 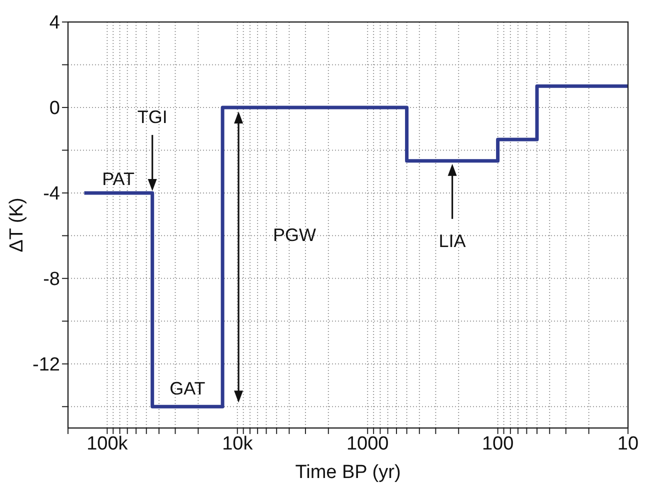 I want to click on x-tick-label: 1000, so click(x=367, y=443).